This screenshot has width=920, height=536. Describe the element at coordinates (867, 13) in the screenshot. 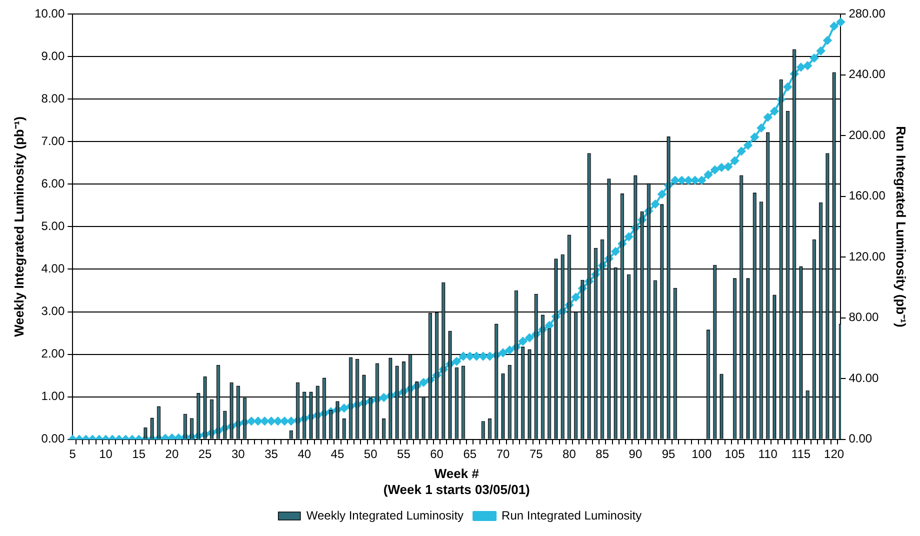

I see `y2-tick-label: 280.00` at that location.